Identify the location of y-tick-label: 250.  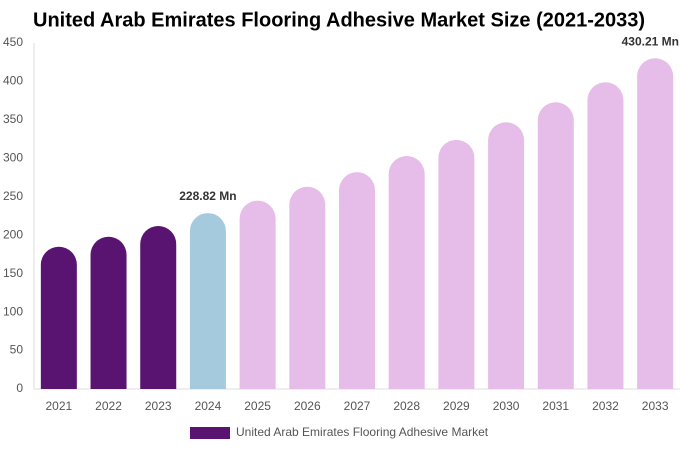
(13, 196).